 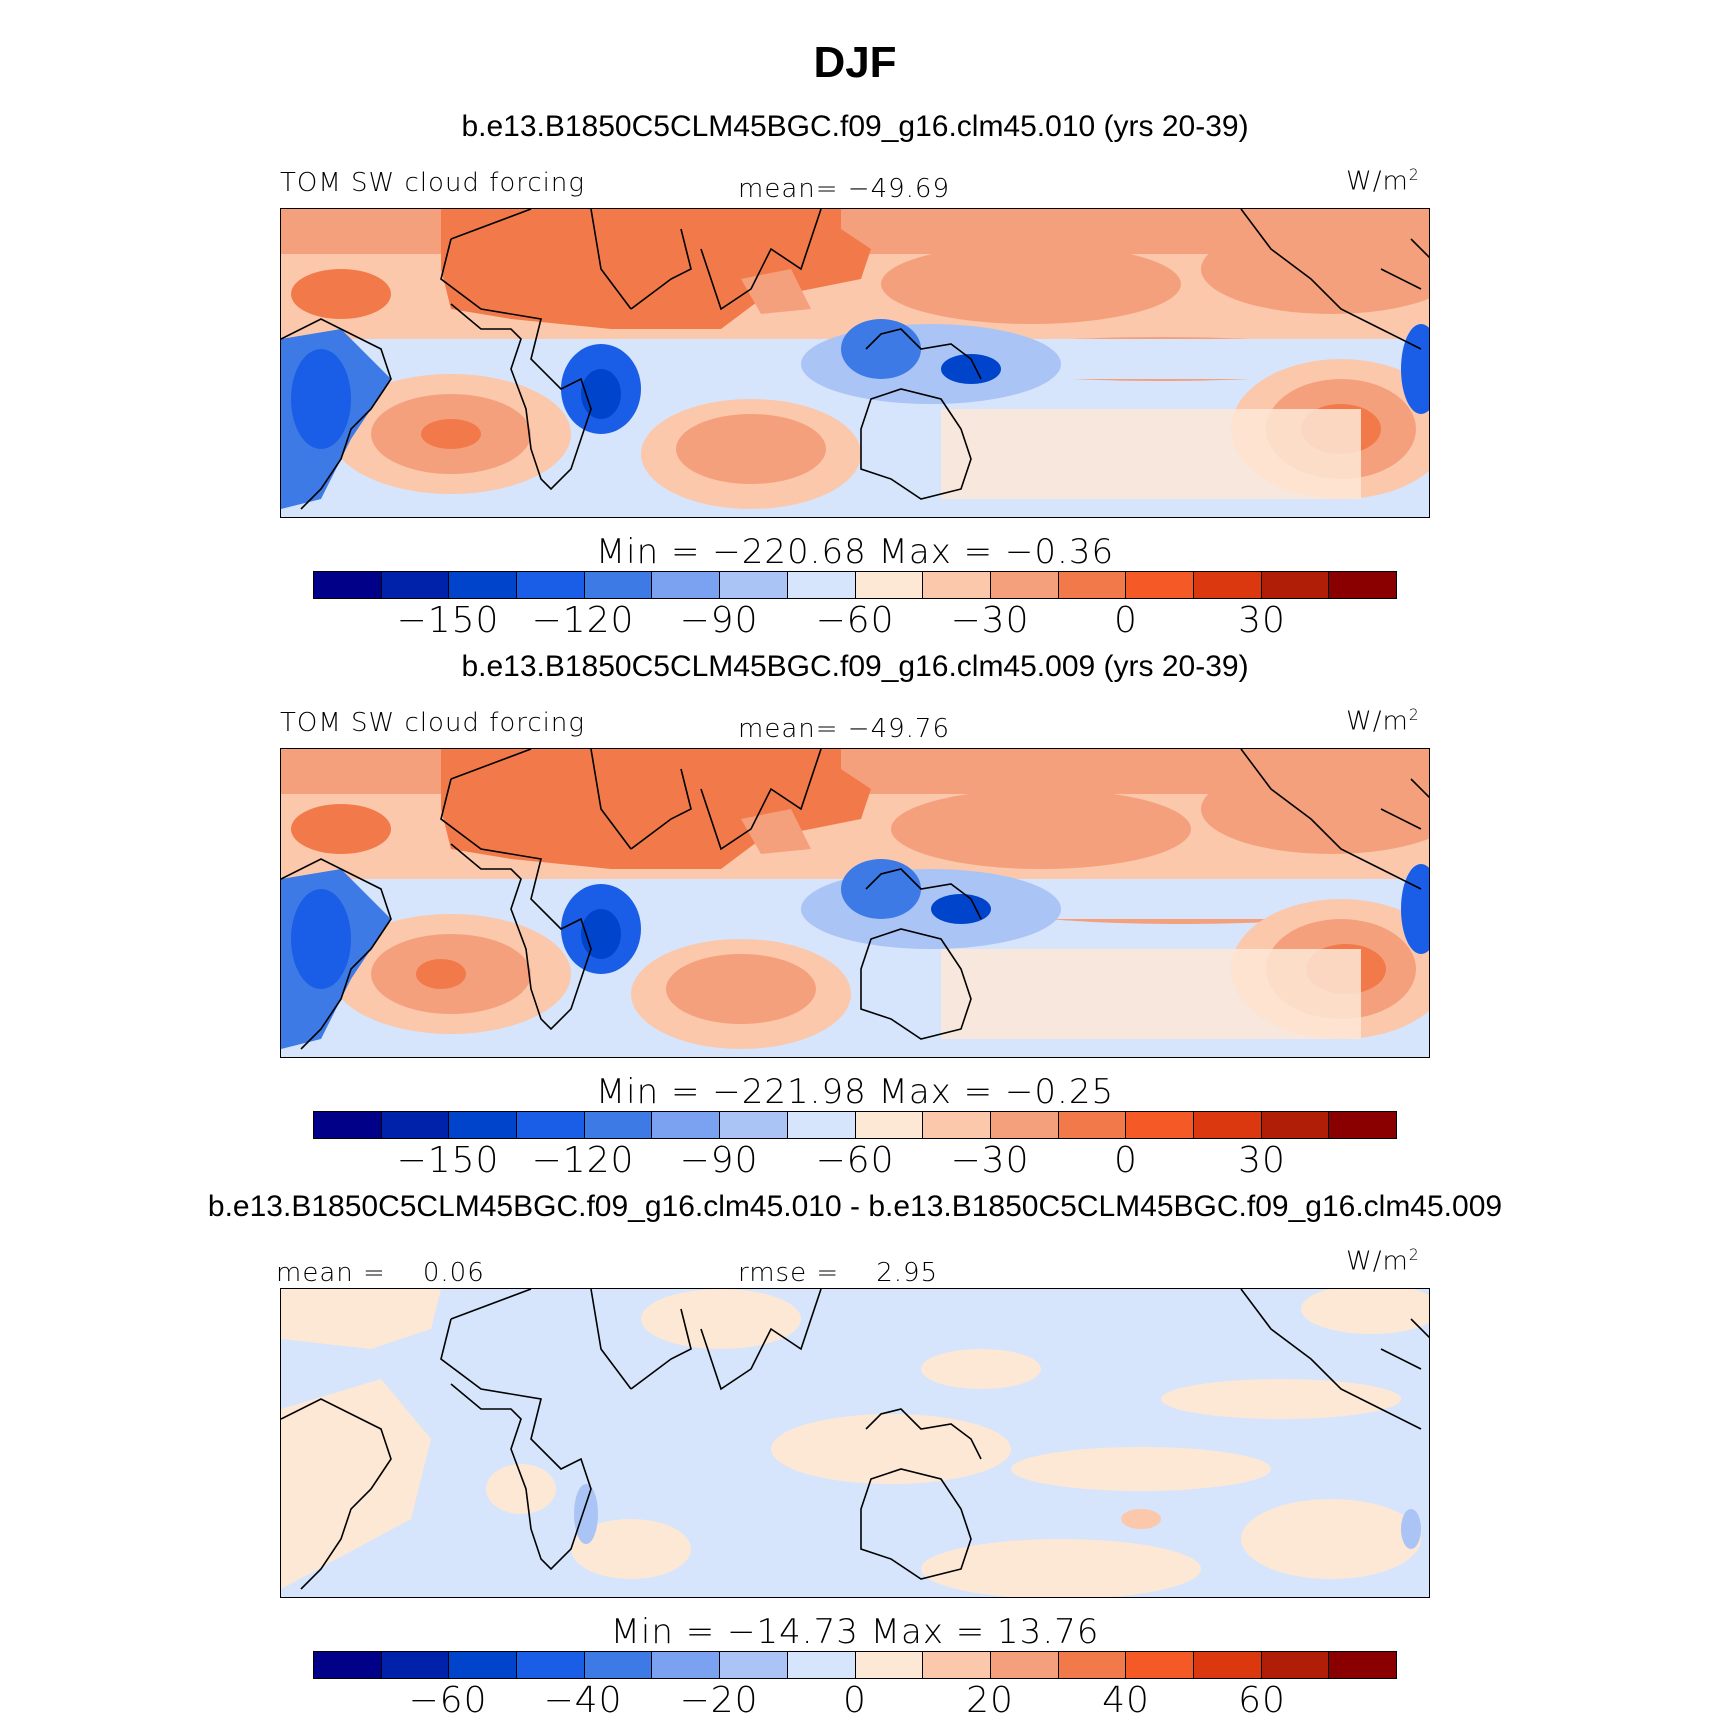 I want to click on panel-3-tick: 60, so click(x=1262, y=1700).